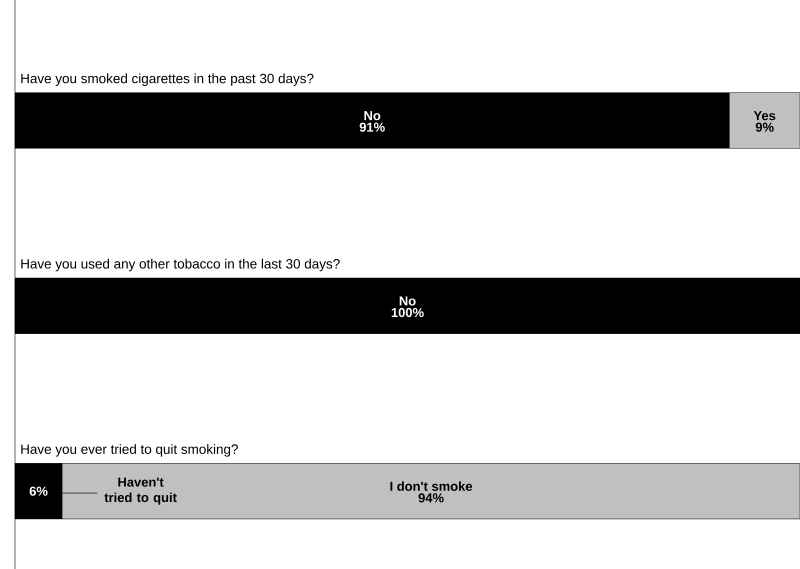  What do you see at coordinates (431, 497) in the screenshot?
I see `data-label: 94%` at bounding box center [431, 497].